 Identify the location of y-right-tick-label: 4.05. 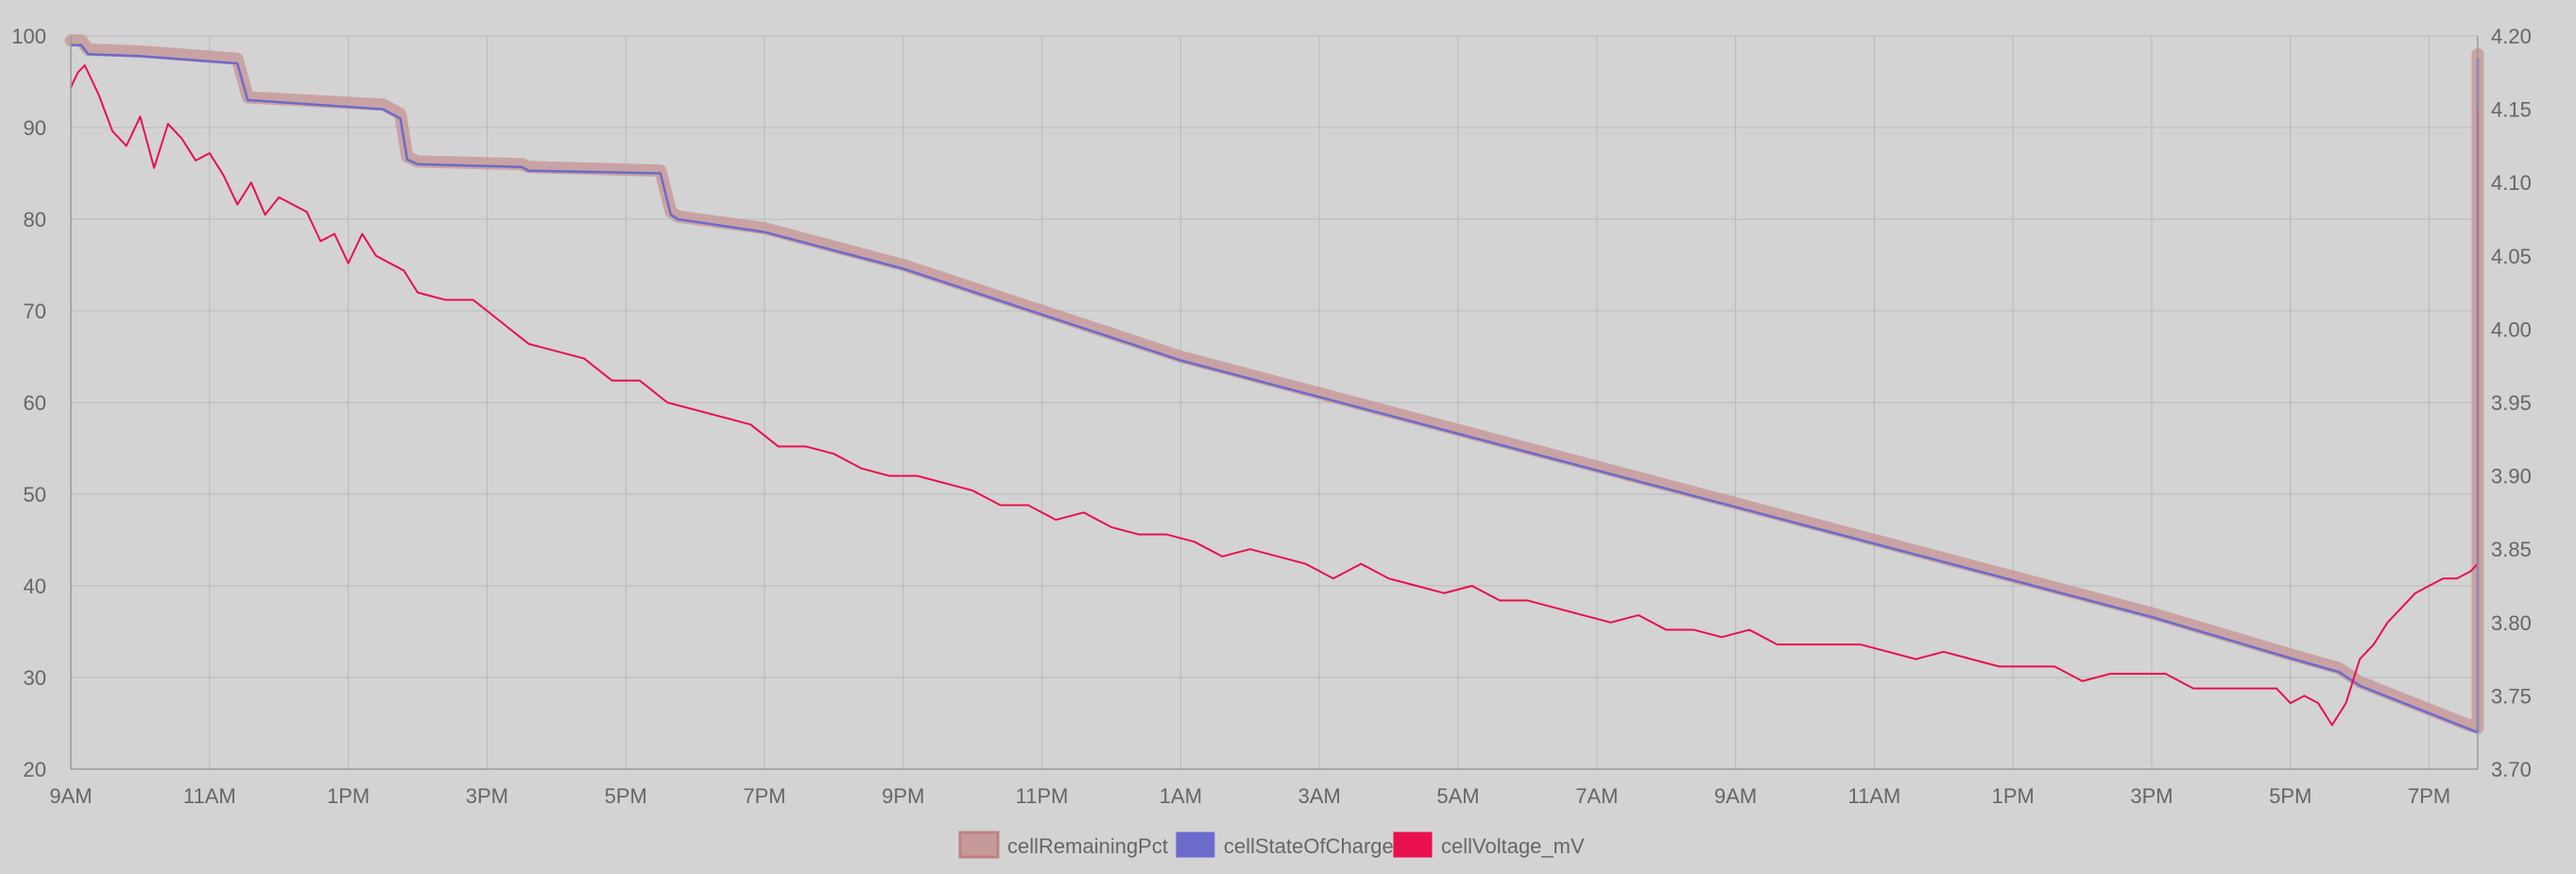
(2511, 256).